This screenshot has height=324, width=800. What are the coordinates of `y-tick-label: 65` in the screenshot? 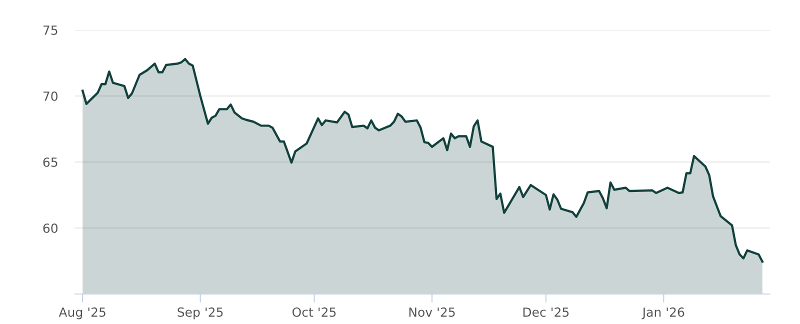 It's located at (50, 162).